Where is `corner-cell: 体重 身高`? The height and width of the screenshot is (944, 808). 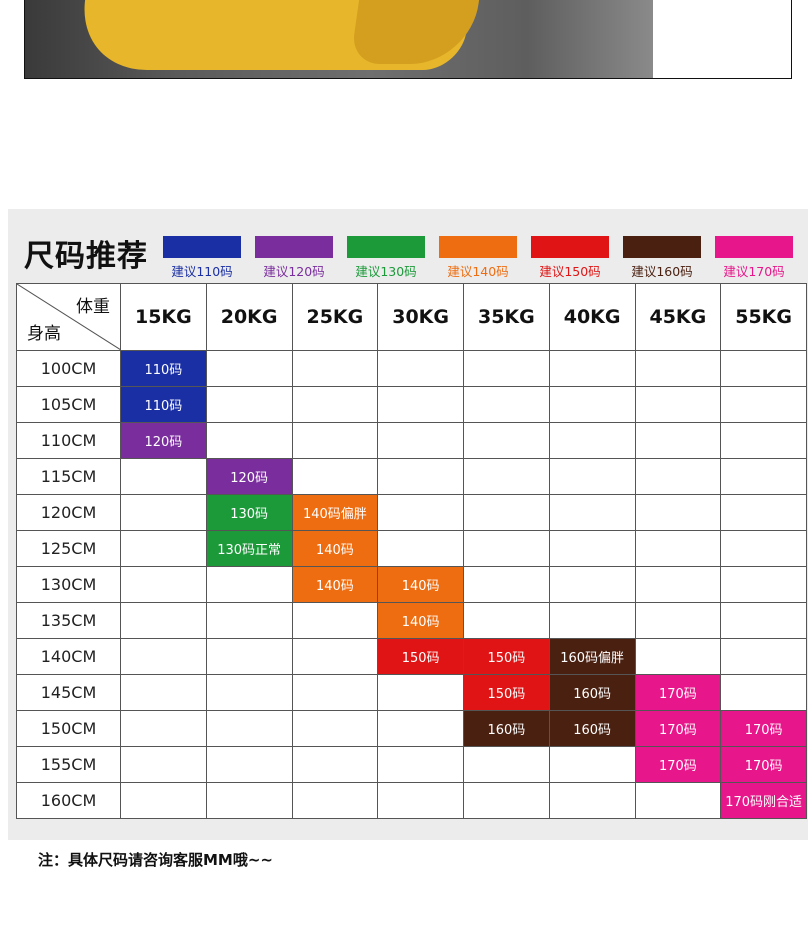
corner-cell: 体重 身高 is located at coordinates (68, 317).